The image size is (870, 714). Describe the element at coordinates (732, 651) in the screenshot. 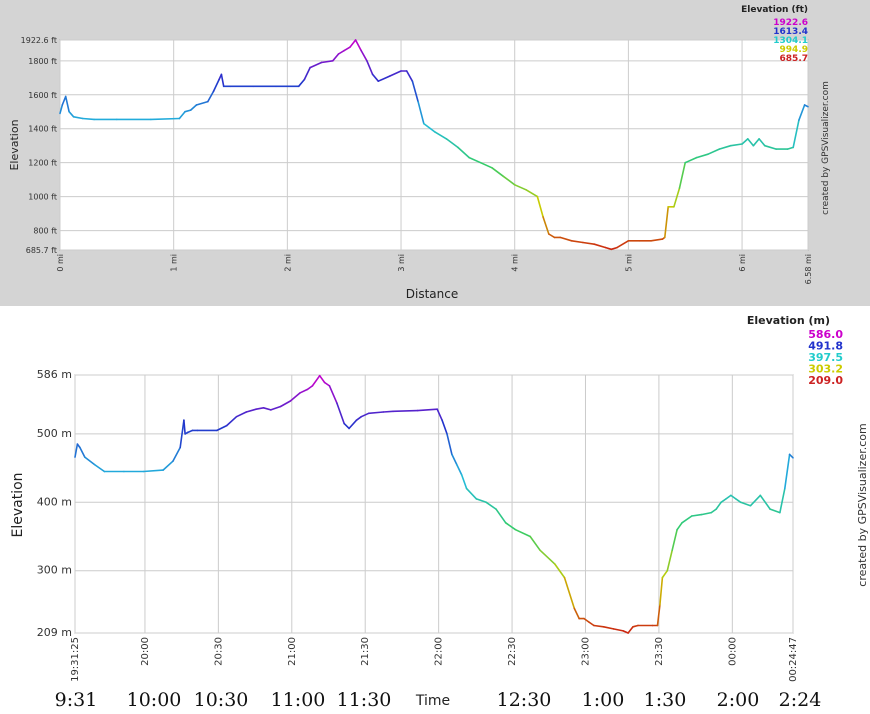

I see `x-tick-label: 00:00` at that location.